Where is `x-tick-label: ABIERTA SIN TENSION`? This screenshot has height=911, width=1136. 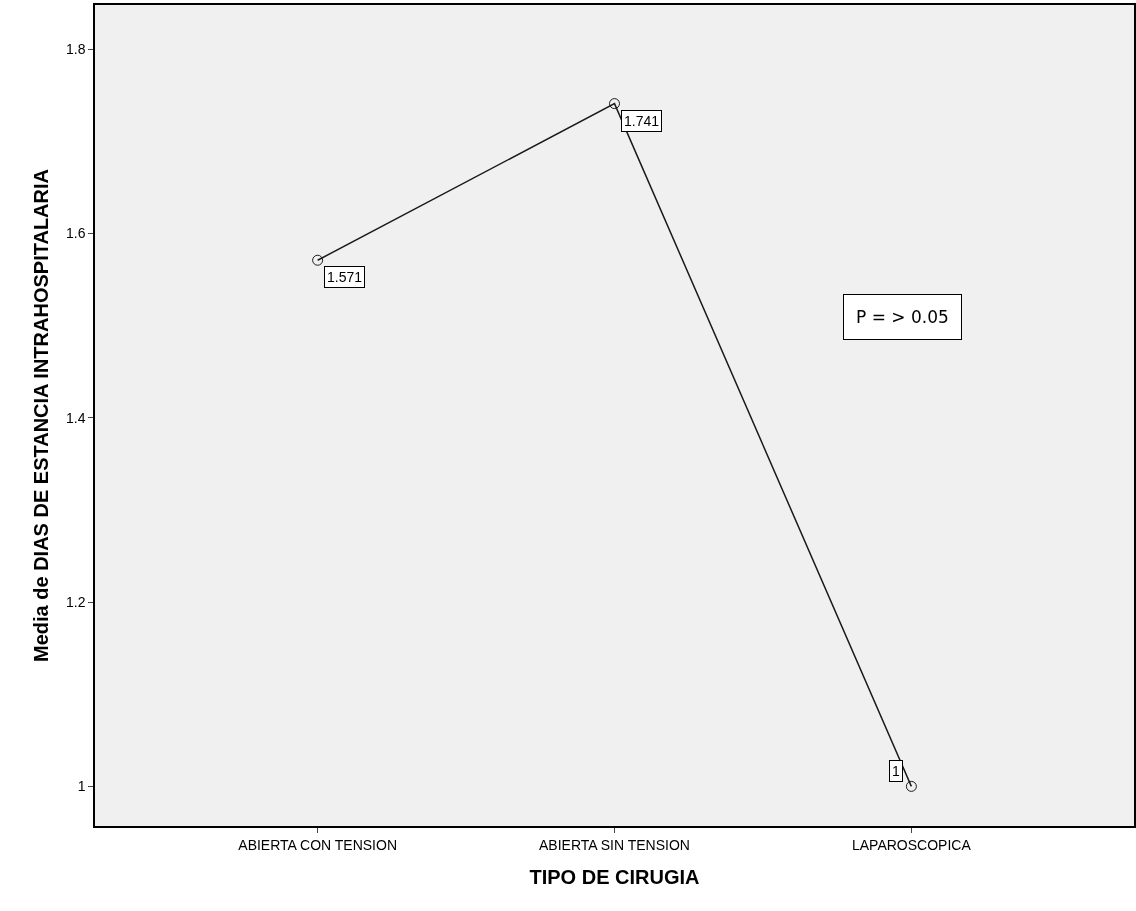
x-tick-label: ABIERTA SIN TENSION is located at coordinates (614, 844).